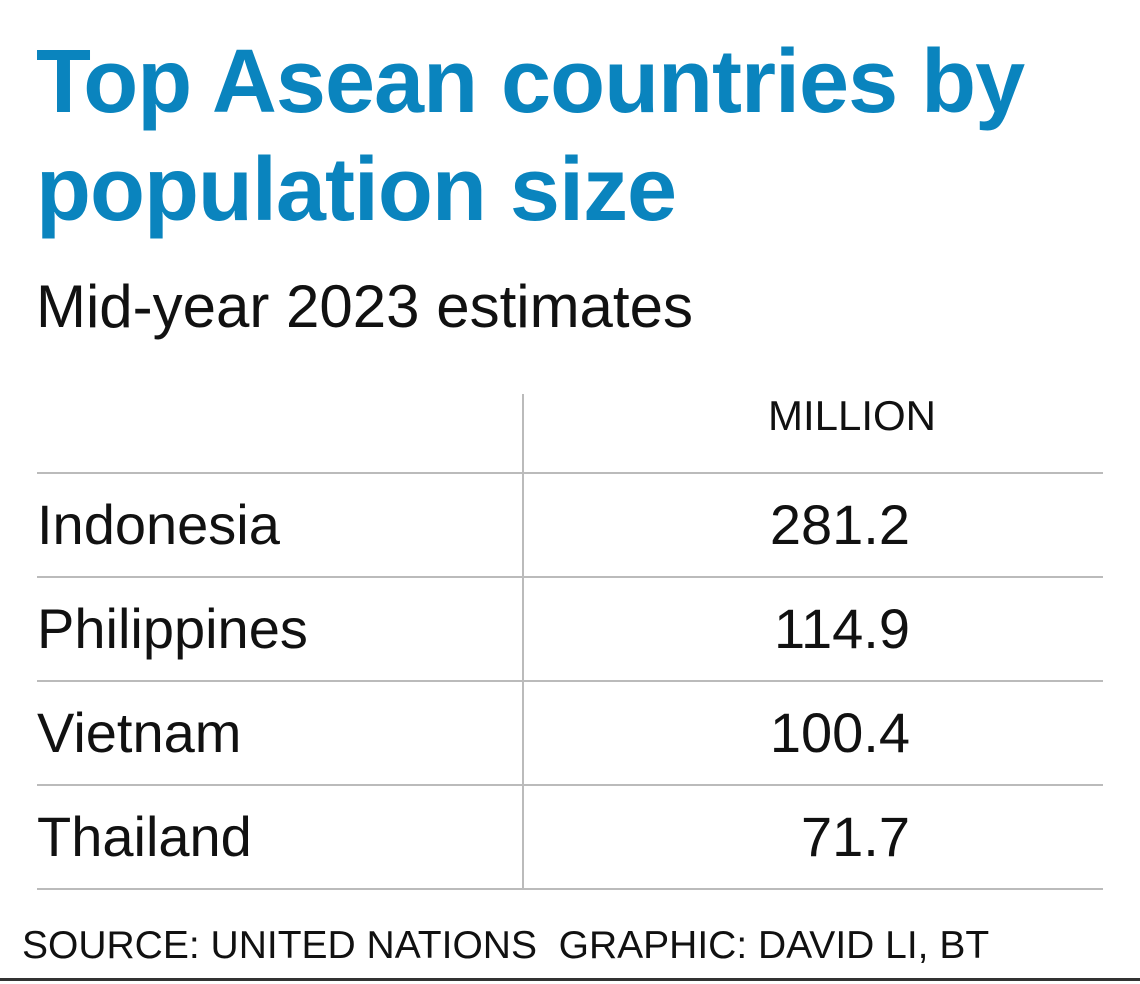 This screenshot has width=1140, height=984. What do you see at coordinates (144, 836) in the screenshot?
I see `country: Thailand` at bounding box center [144, 836].